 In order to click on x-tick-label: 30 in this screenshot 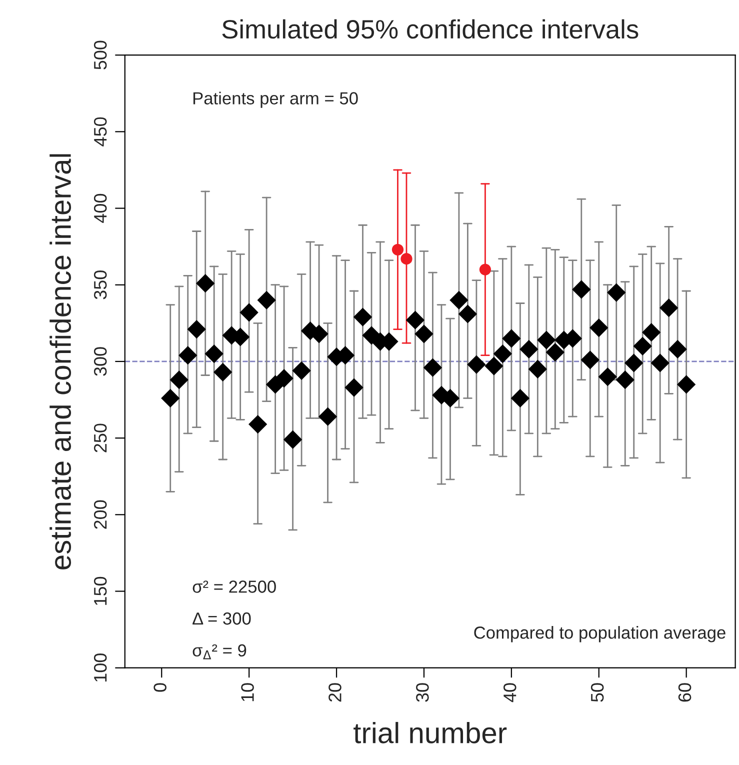, I will do `click(422, 692)`.